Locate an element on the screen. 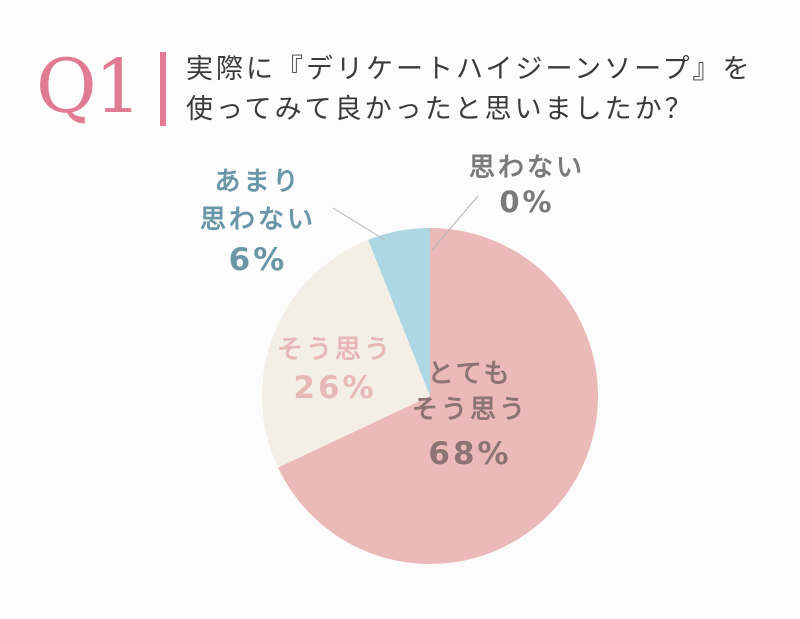 The height and width of the screenshot is (619, 800). slice-label-2-line-1: 思わない is located at coordinates (258, 220).